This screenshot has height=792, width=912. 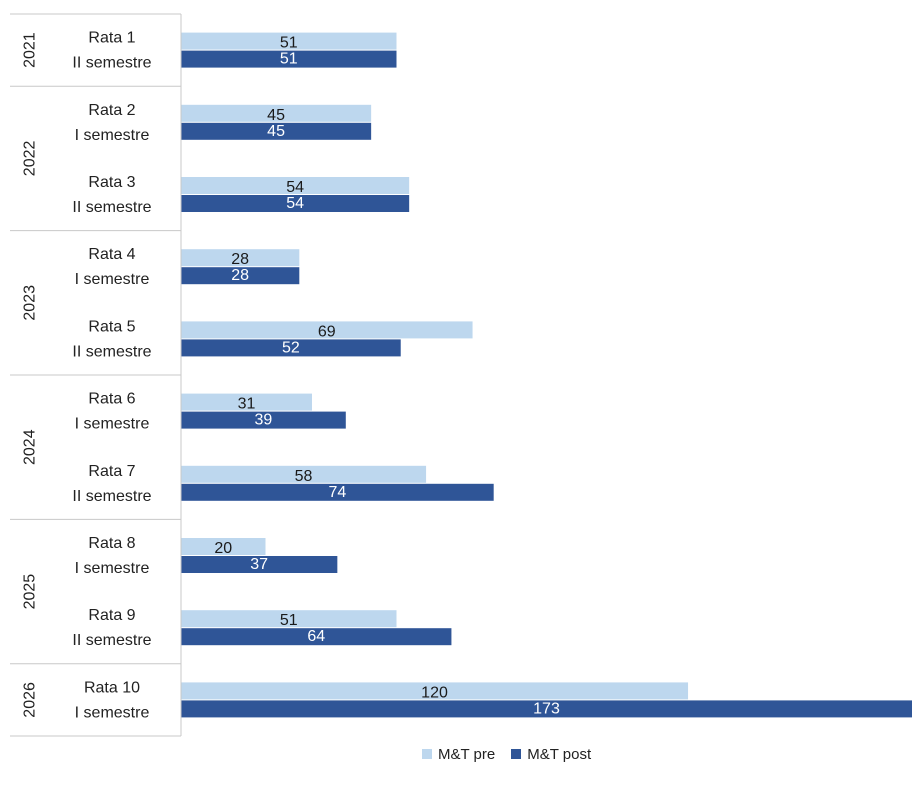 What do you see at coordinates (111, 38) in the screenshot?
I see `category-label-rata: Rata 1` at bounding box center [111, 38].